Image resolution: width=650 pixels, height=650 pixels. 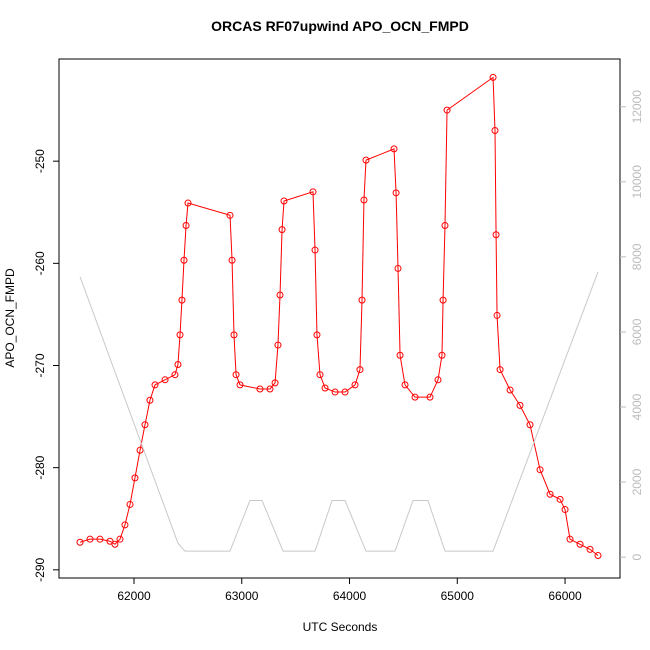 I want to click on x-tick-label: 64000, so click(x=350, y=596).